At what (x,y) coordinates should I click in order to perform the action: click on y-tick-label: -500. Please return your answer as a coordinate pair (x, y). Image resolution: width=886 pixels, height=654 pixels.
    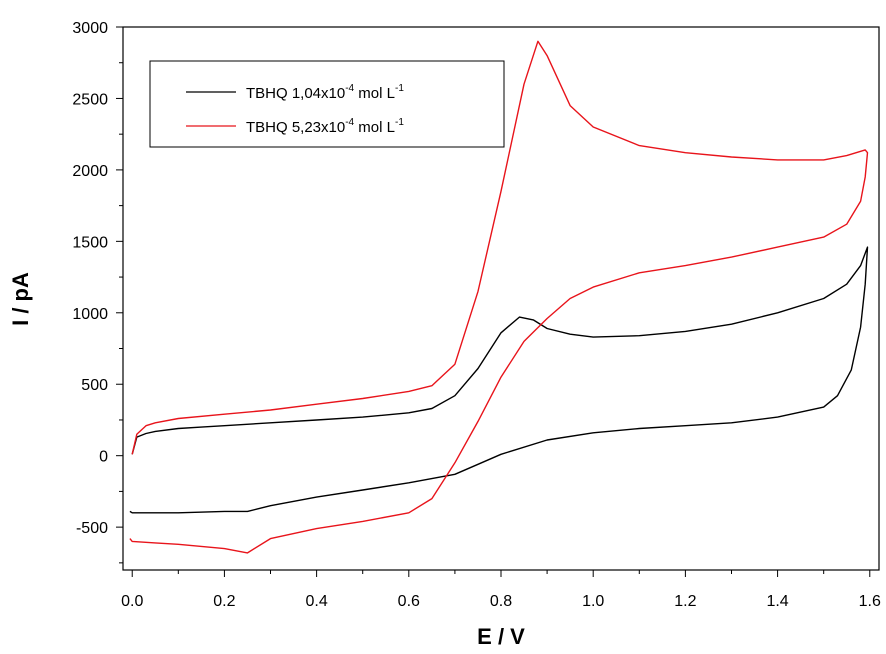
    Looking at the image, I should click on (92, 528).